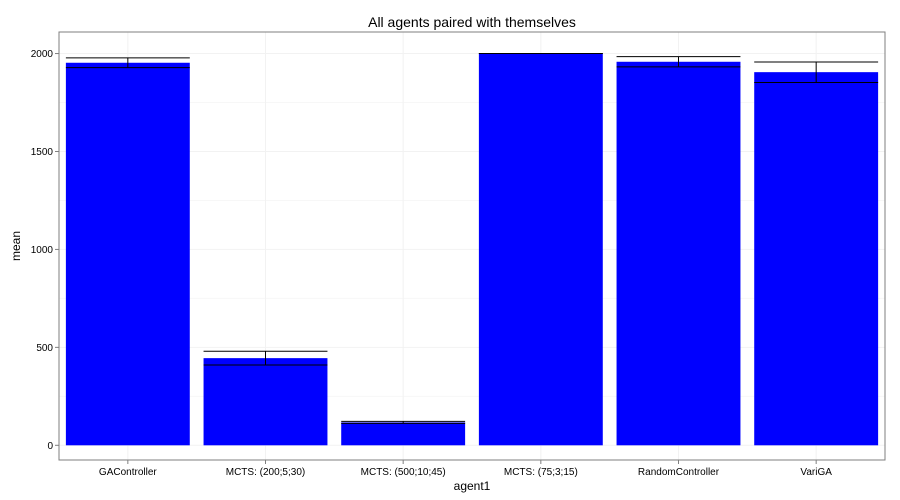 The width and height of the screenshot is (900, 500). Describe the element at coordinates (50, 446) in the screenshot. I see `y-tick-label: 0` at that location.